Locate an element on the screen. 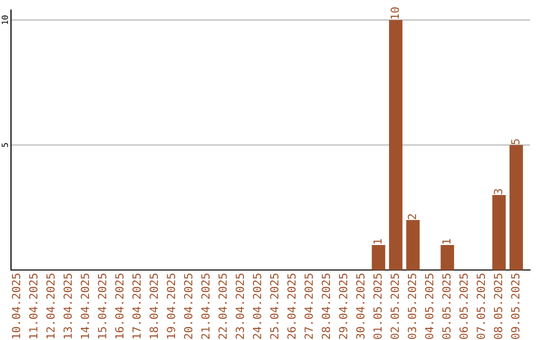 The width and height of the screenshot is (540, 340). x-tick-label: 12.04.2025 is located at coordinates (50, 306).